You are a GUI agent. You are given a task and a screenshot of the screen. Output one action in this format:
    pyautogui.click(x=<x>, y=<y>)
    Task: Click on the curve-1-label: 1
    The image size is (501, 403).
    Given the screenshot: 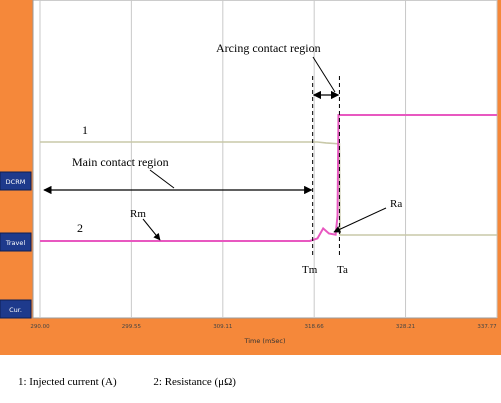 What is the action you would take?
    pyautogui.click(x=85, y=130)
    